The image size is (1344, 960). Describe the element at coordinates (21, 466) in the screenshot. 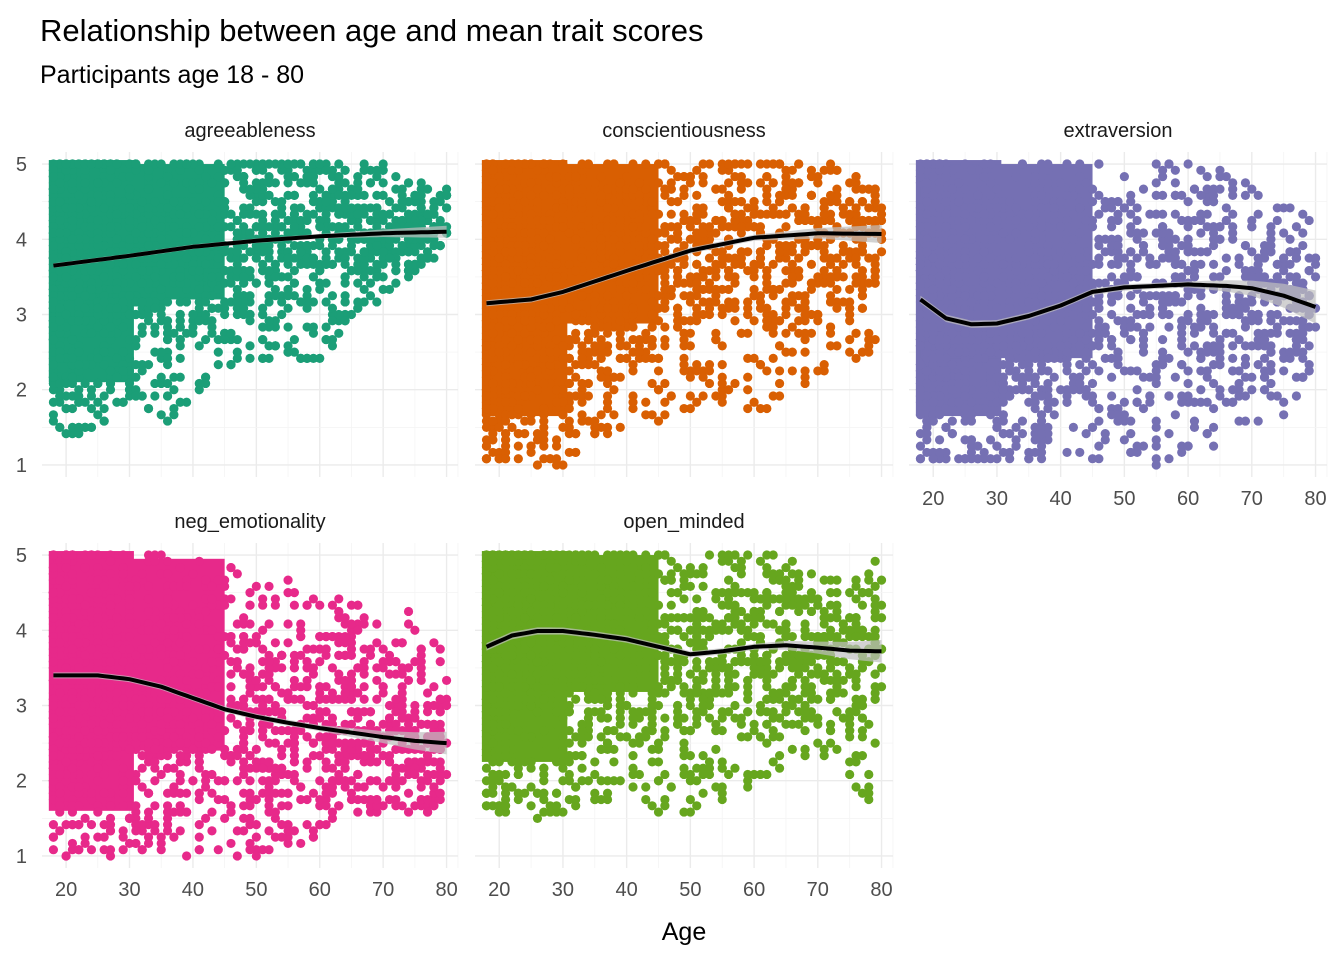

I see `y-tick-label: 1` at that location.